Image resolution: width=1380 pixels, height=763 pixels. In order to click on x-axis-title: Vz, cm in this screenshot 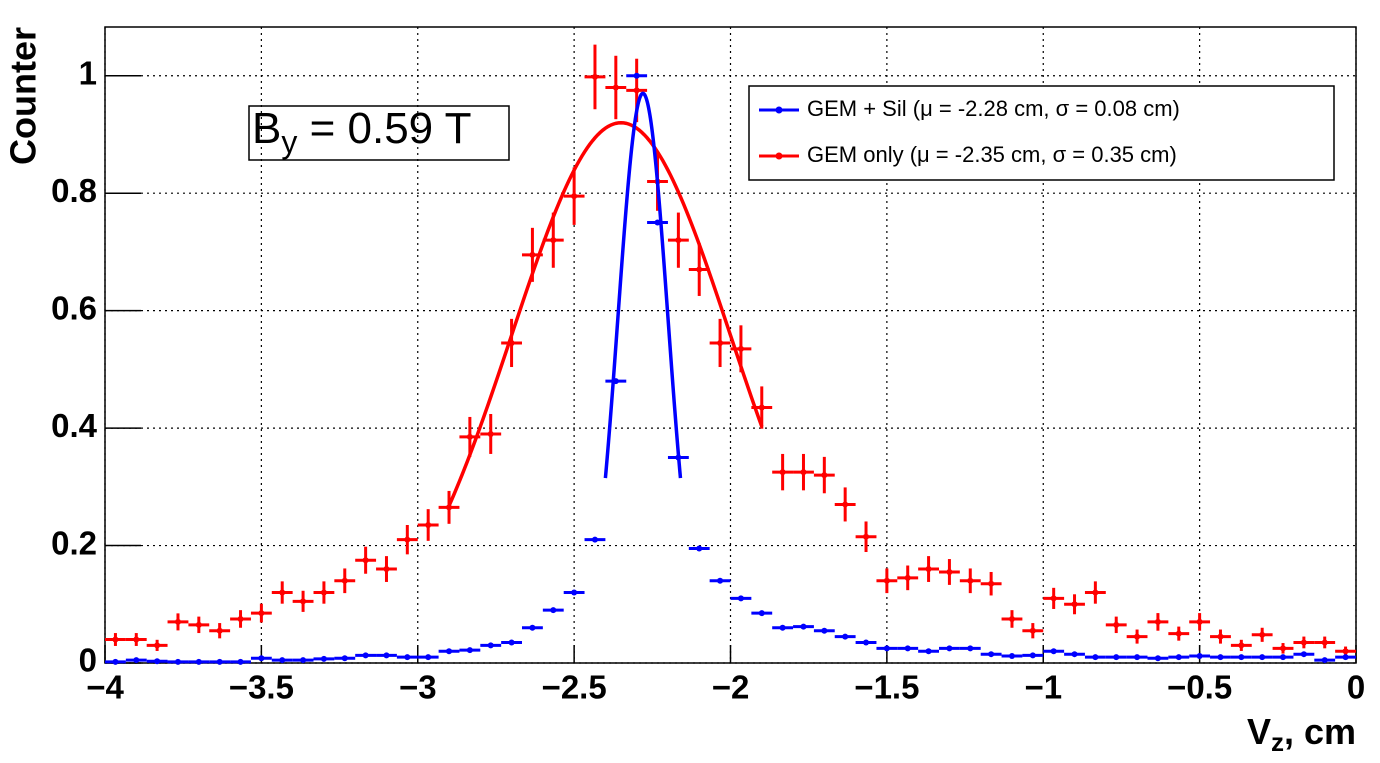, I will do `click(1301, 734)`.